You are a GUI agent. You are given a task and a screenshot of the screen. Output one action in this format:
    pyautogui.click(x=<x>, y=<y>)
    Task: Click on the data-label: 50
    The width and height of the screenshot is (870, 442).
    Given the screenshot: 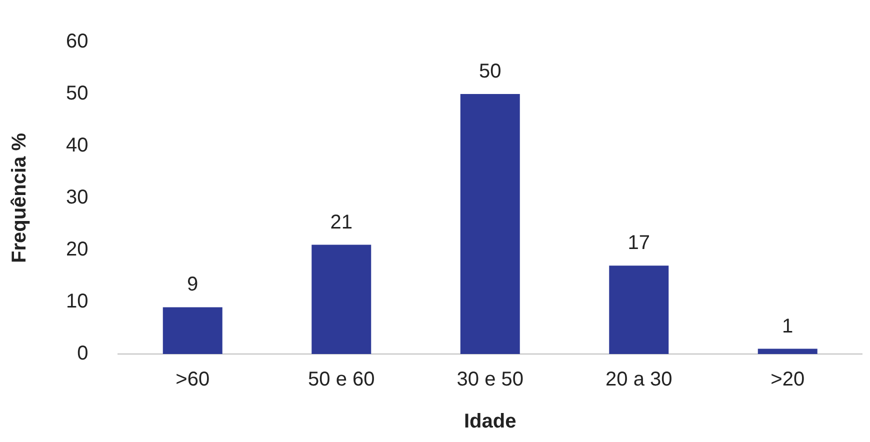 What is the action you would take?
    pyautogui.click(x=490, y=71)
    